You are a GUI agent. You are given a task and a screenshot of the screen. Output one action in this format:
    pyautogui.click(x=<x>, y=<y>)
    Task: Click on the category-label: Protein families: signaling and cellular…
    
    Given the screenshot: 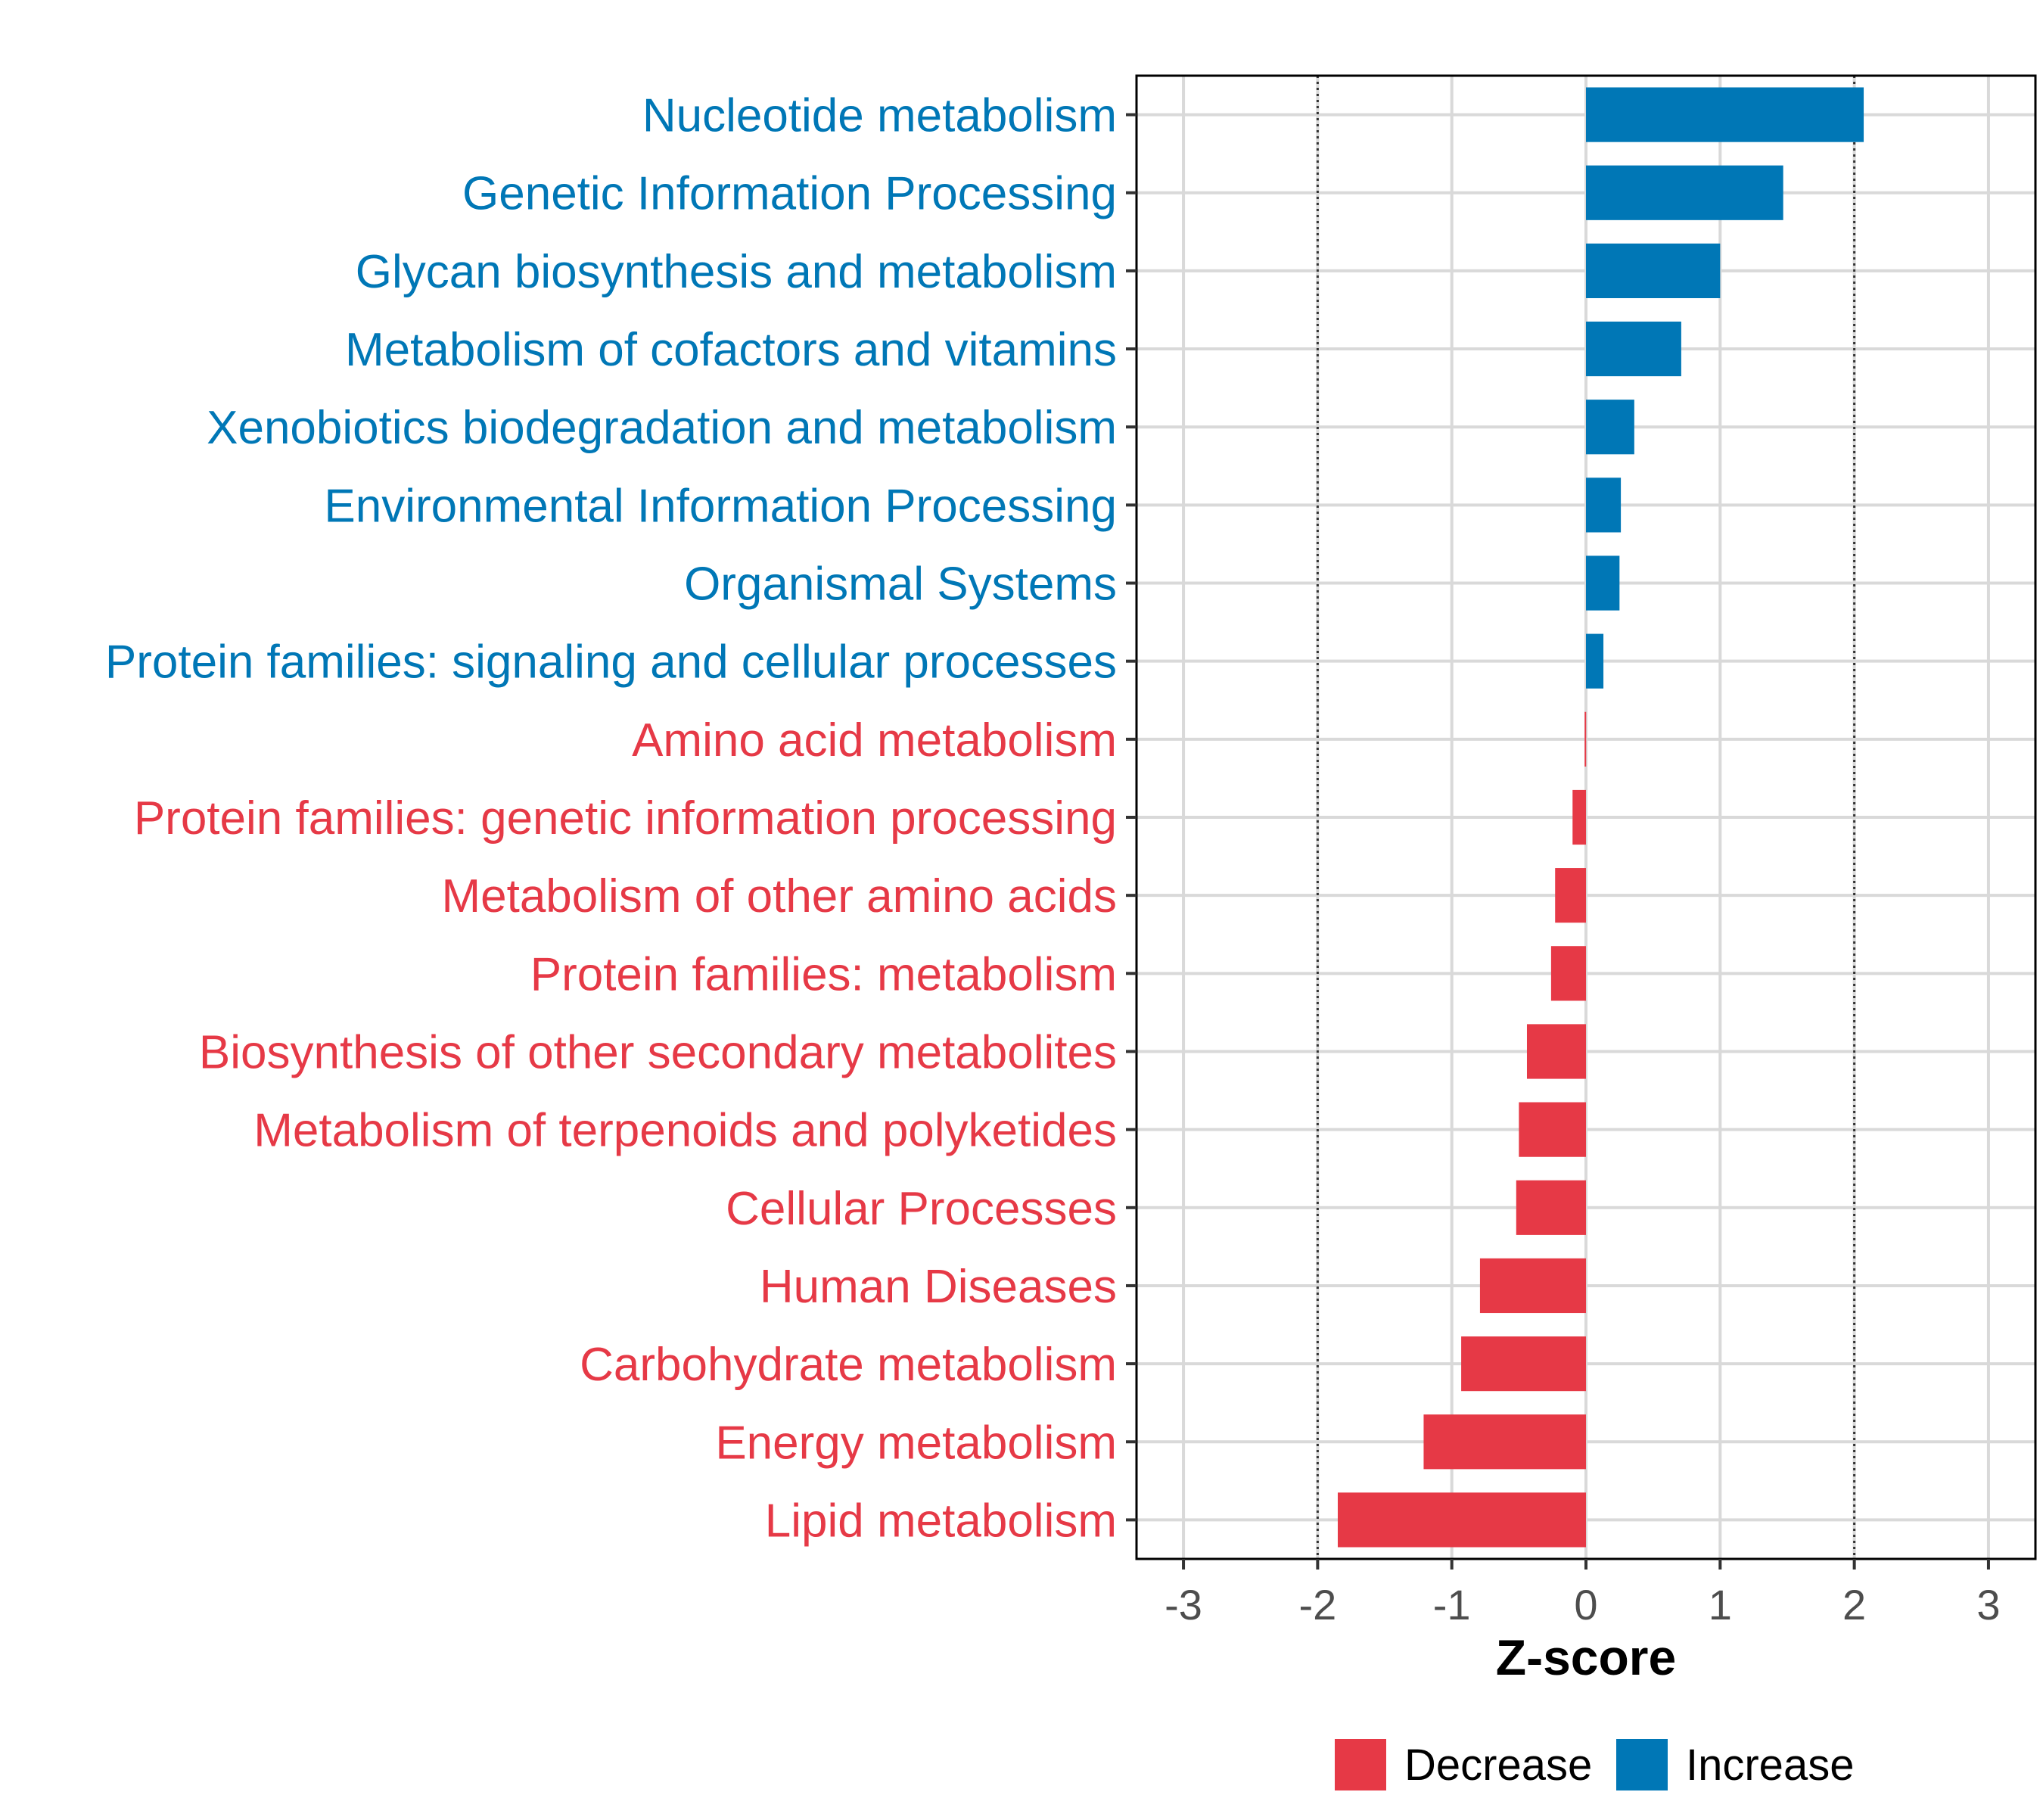 What is the action you would take?
    pyautogui.click(x=611, y=662)
    